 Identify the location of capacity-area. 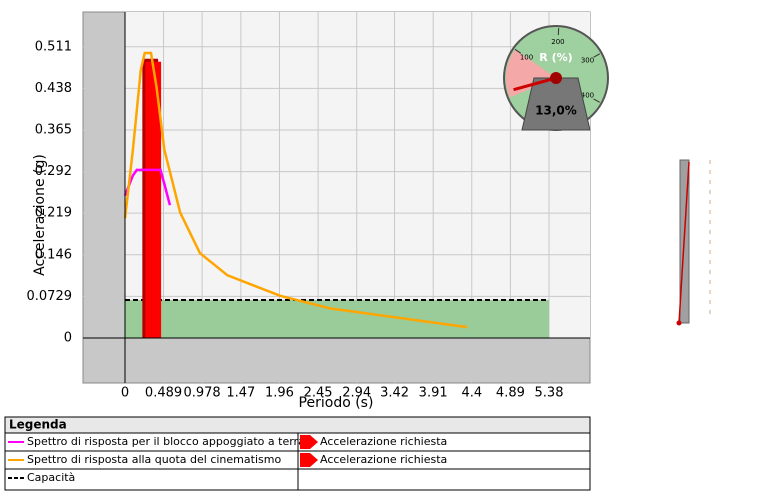
(337, 319).